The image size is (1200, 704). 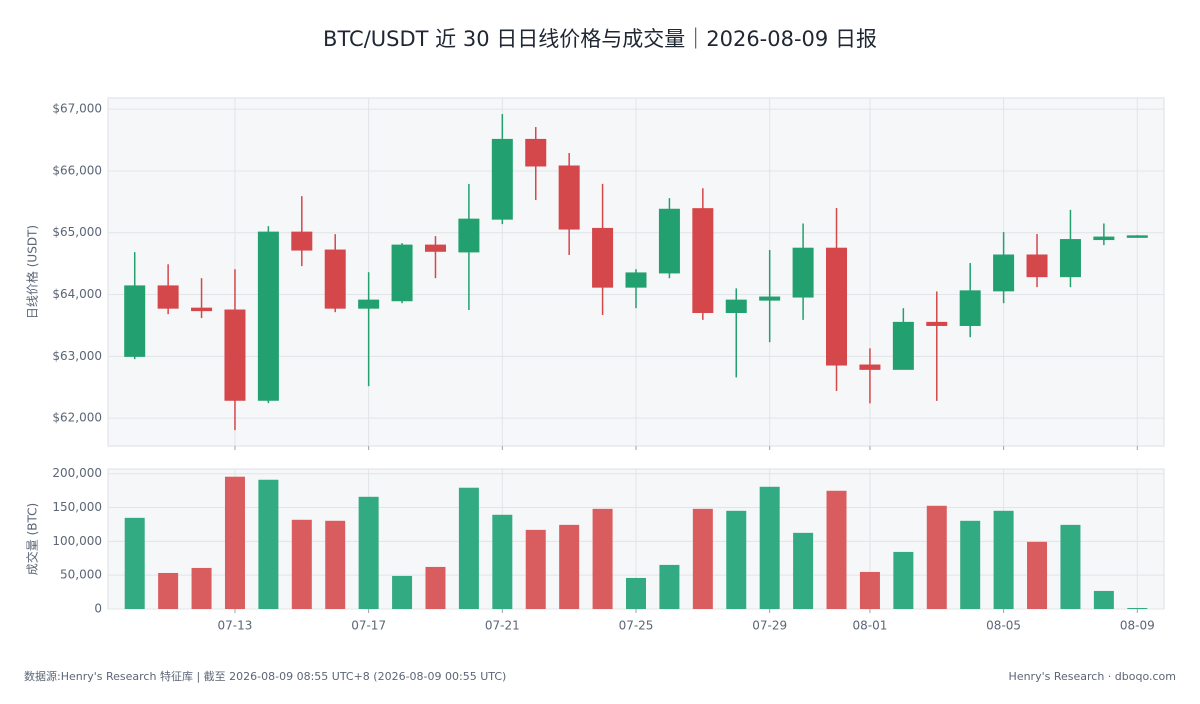 What do you see at coordinates (869, 626) in the screenshot?
I see `x-tick-label: 08-01` at bounding box center [869, 626].